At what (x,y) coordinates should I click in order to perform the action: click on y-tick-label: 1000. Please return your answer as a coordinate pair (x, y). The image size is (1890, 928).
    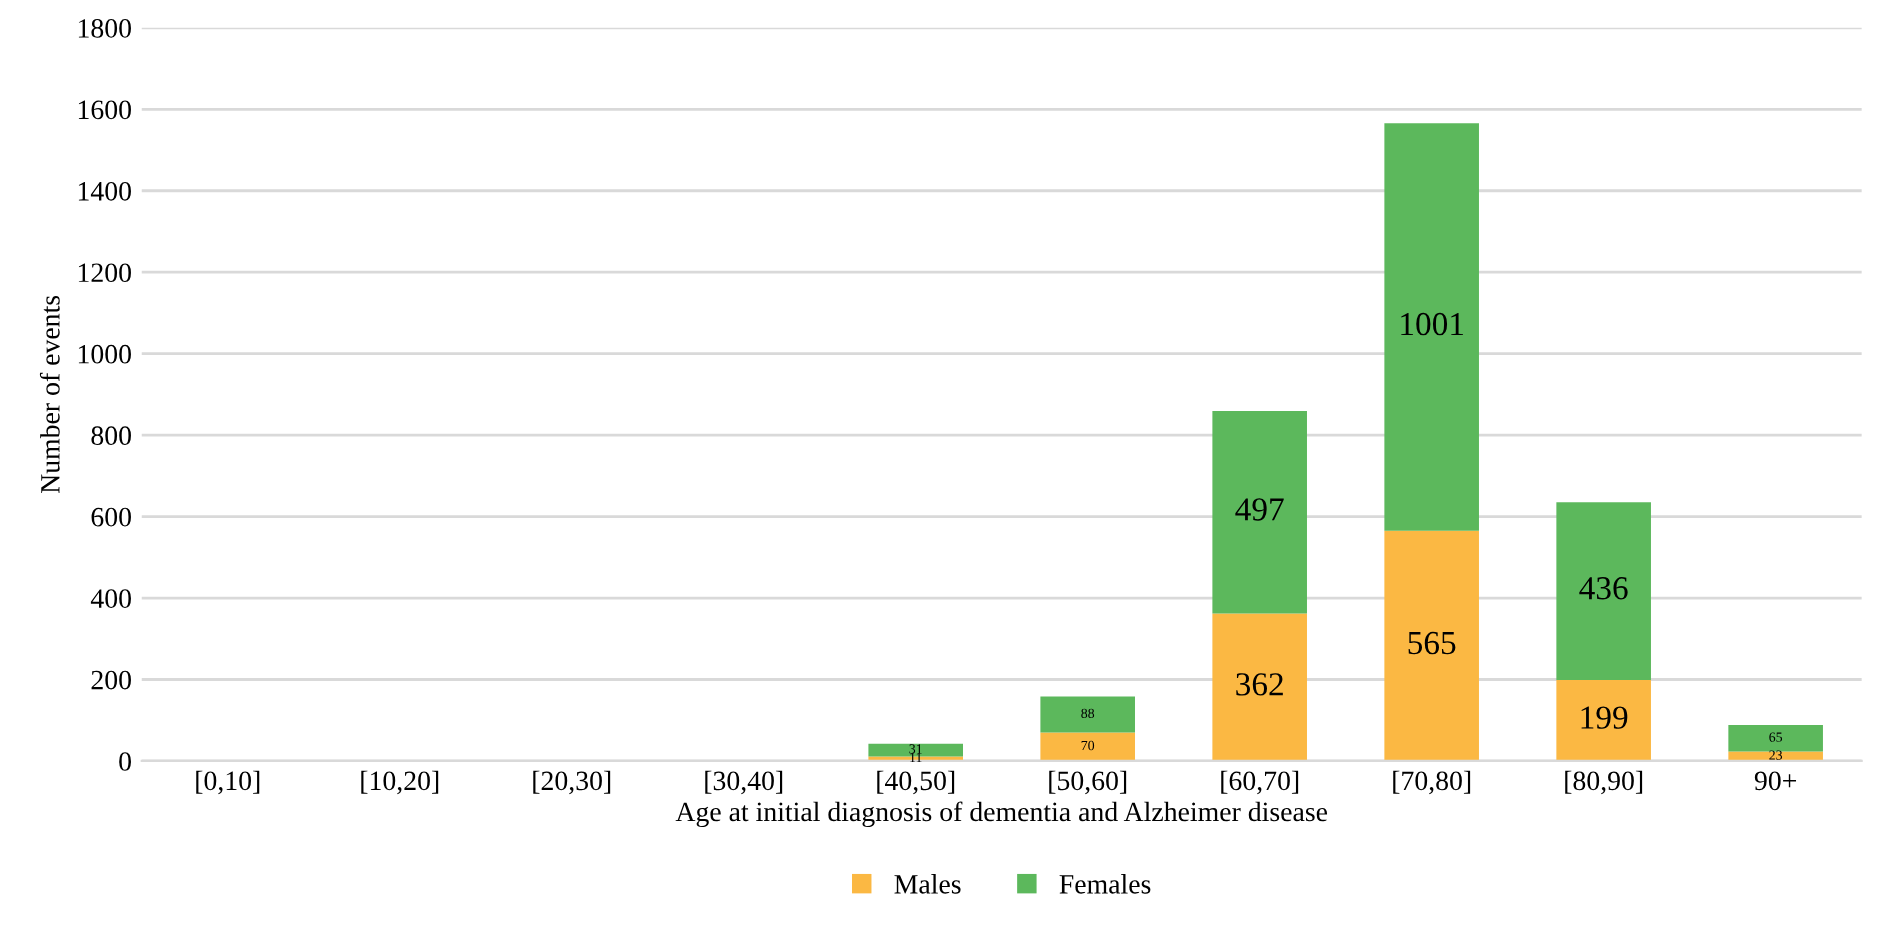
    Looking at the image, I should click on (104, 354).